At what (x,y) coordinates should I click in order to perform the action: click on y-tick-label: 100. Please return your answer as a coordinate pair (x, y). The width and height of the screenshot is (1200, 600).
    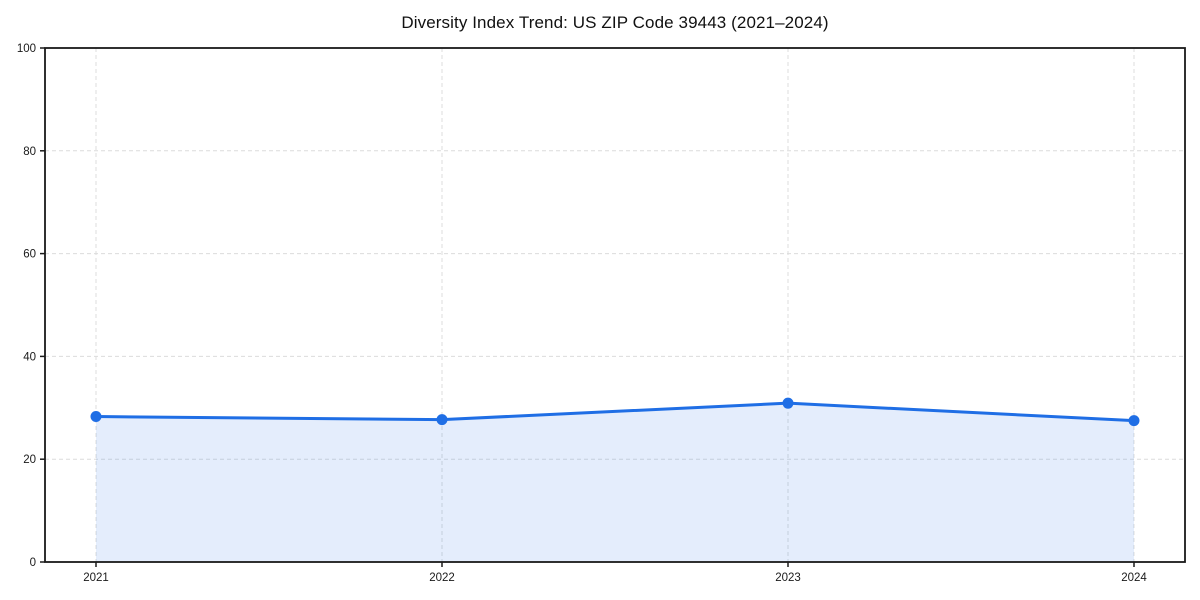
    Looking at the image, I should click on (26, 49).